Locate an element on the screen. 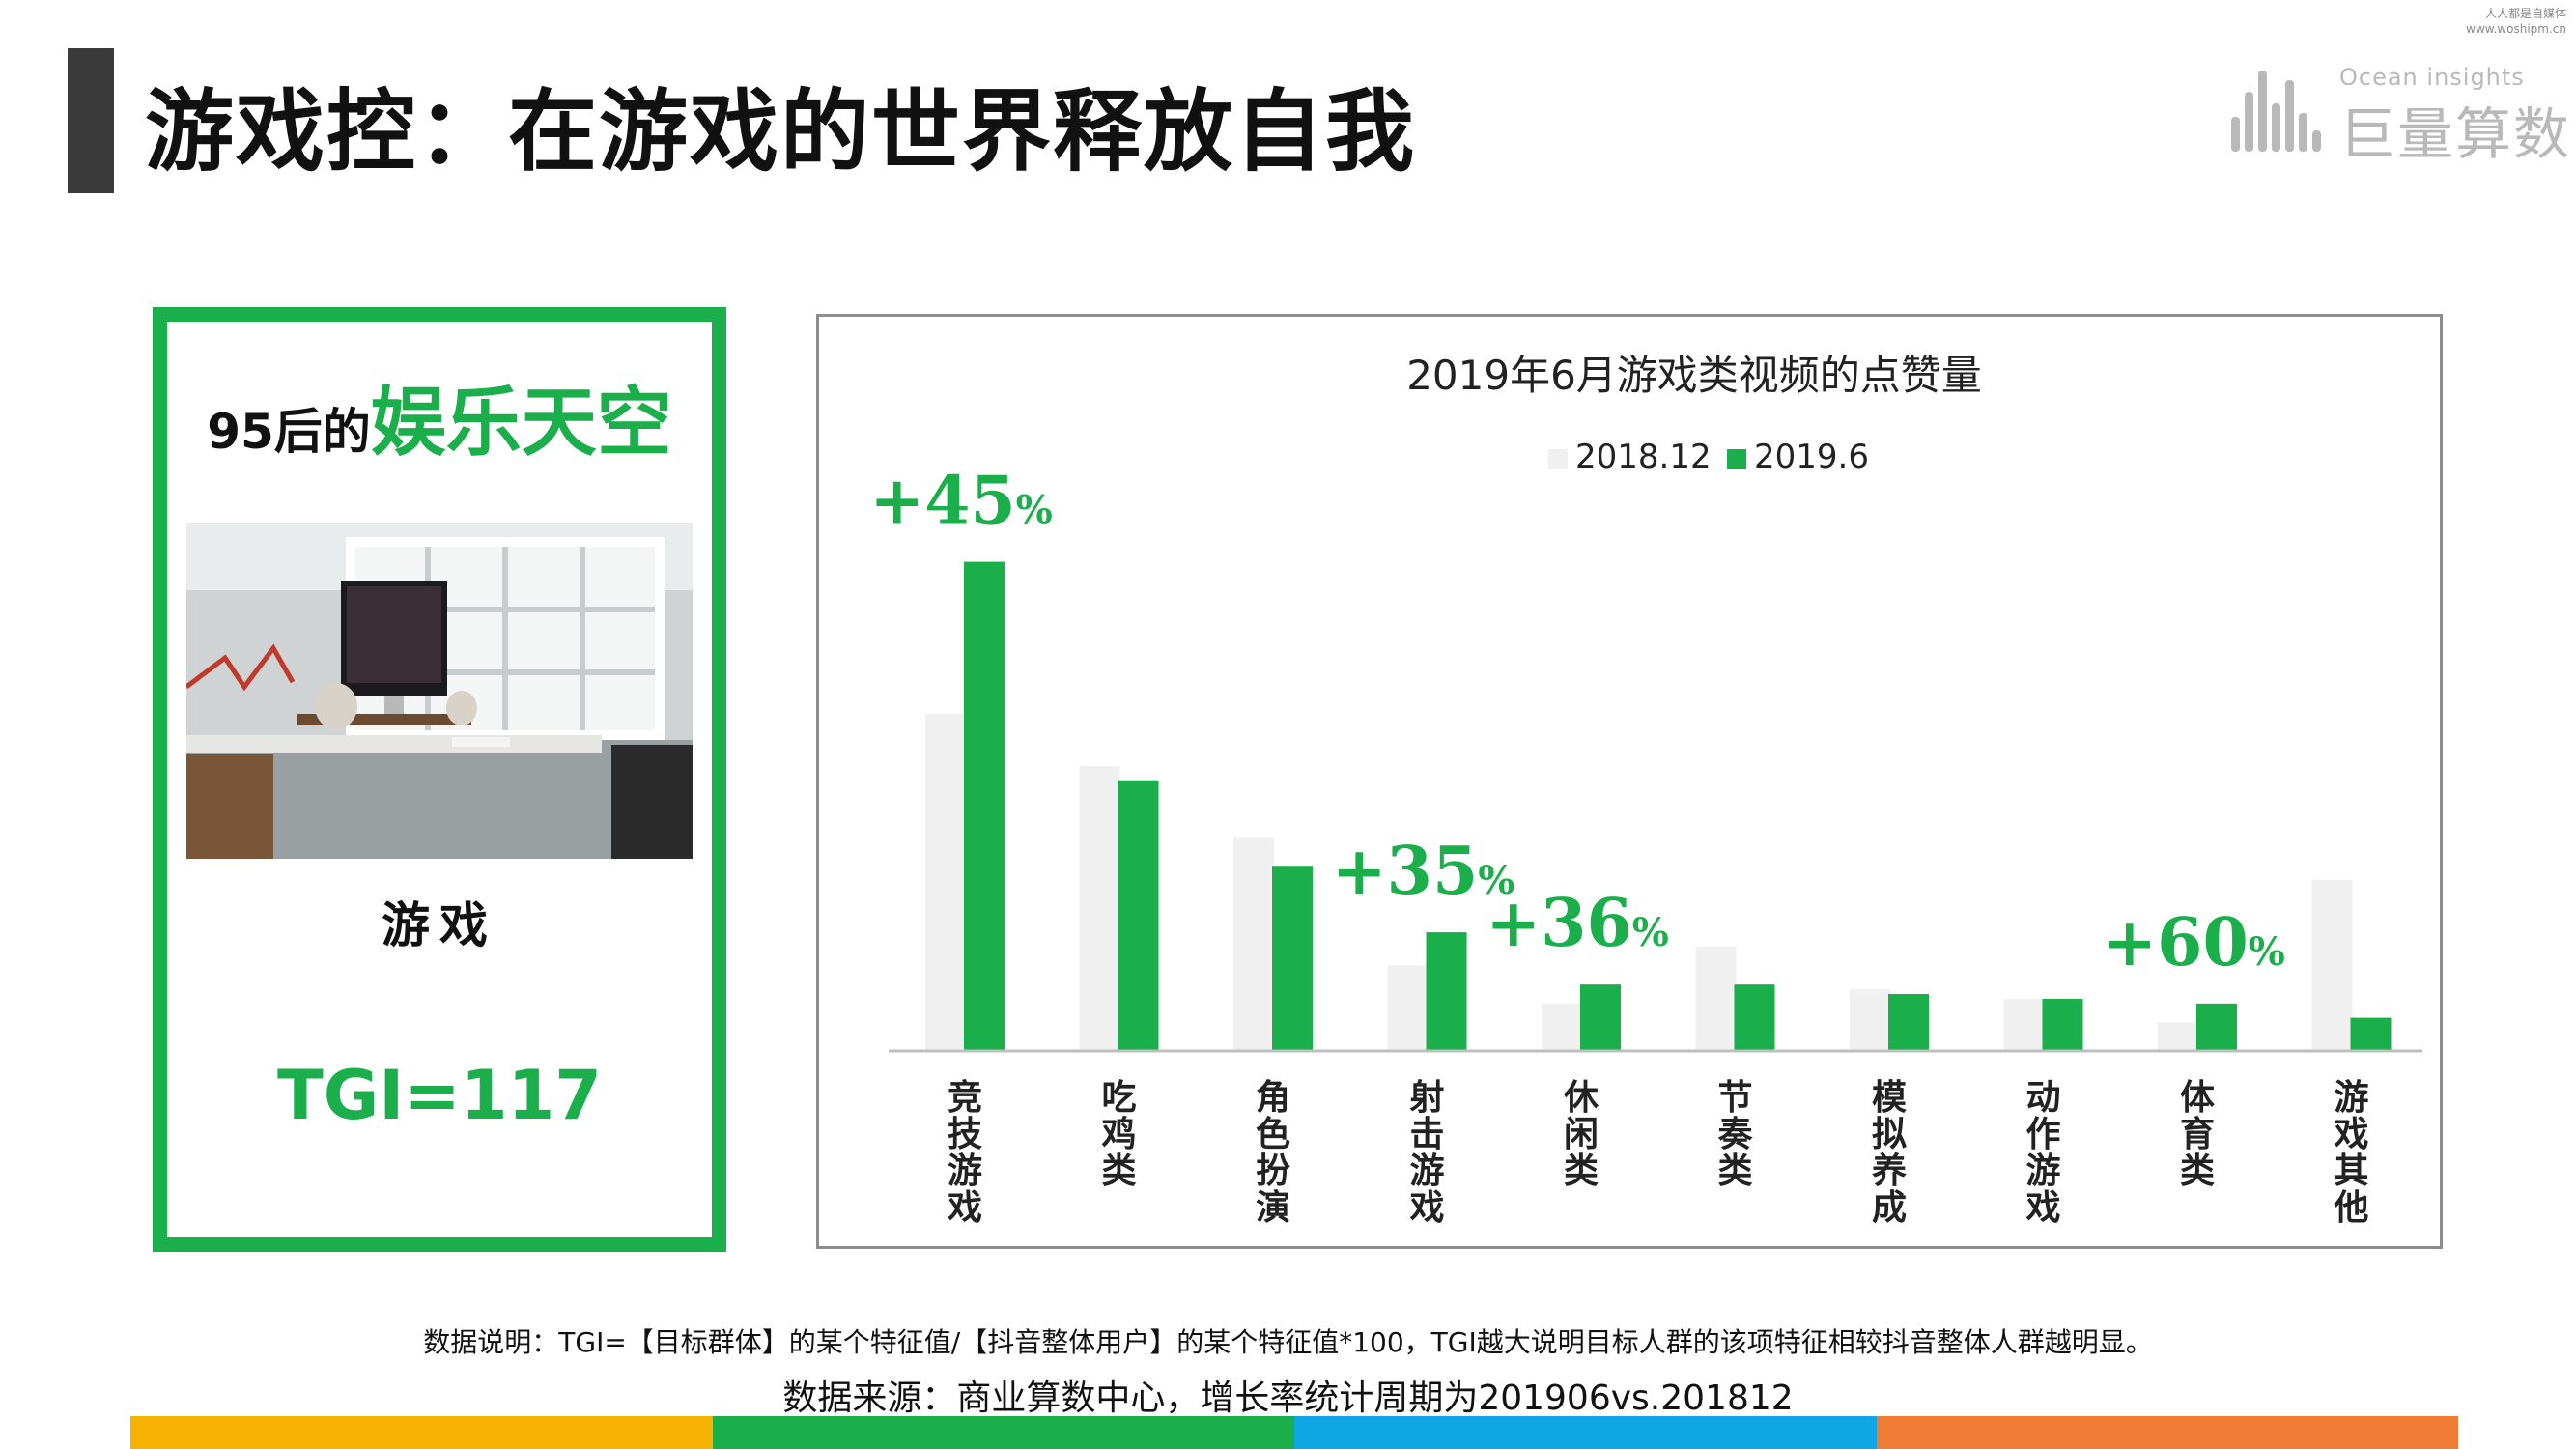 This screenshot has height=1449, width=2576. x-tick-label-4-1: 闲 is located at coordinates (1581, 1134).